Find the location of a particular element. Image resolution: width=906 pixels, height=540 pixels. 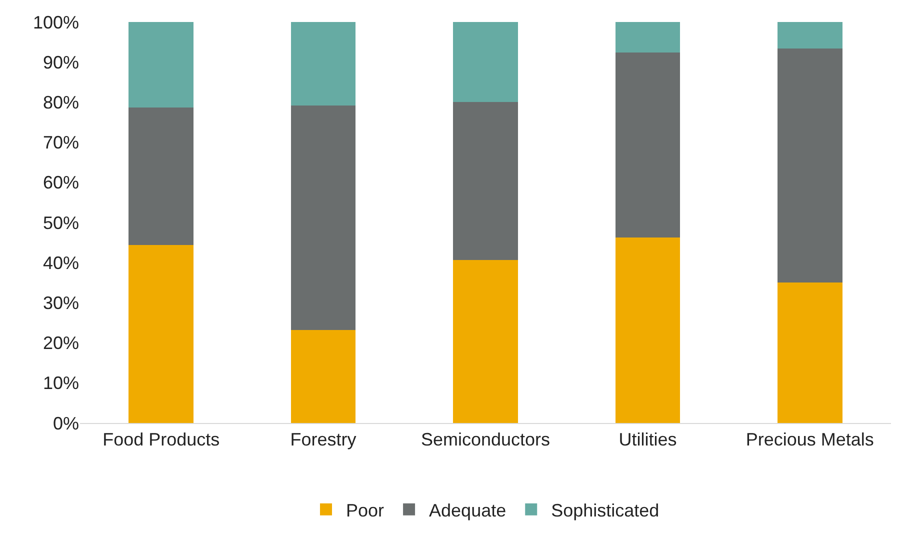

x-tick-label: Precious Metals is located at coordinates (810, 440).